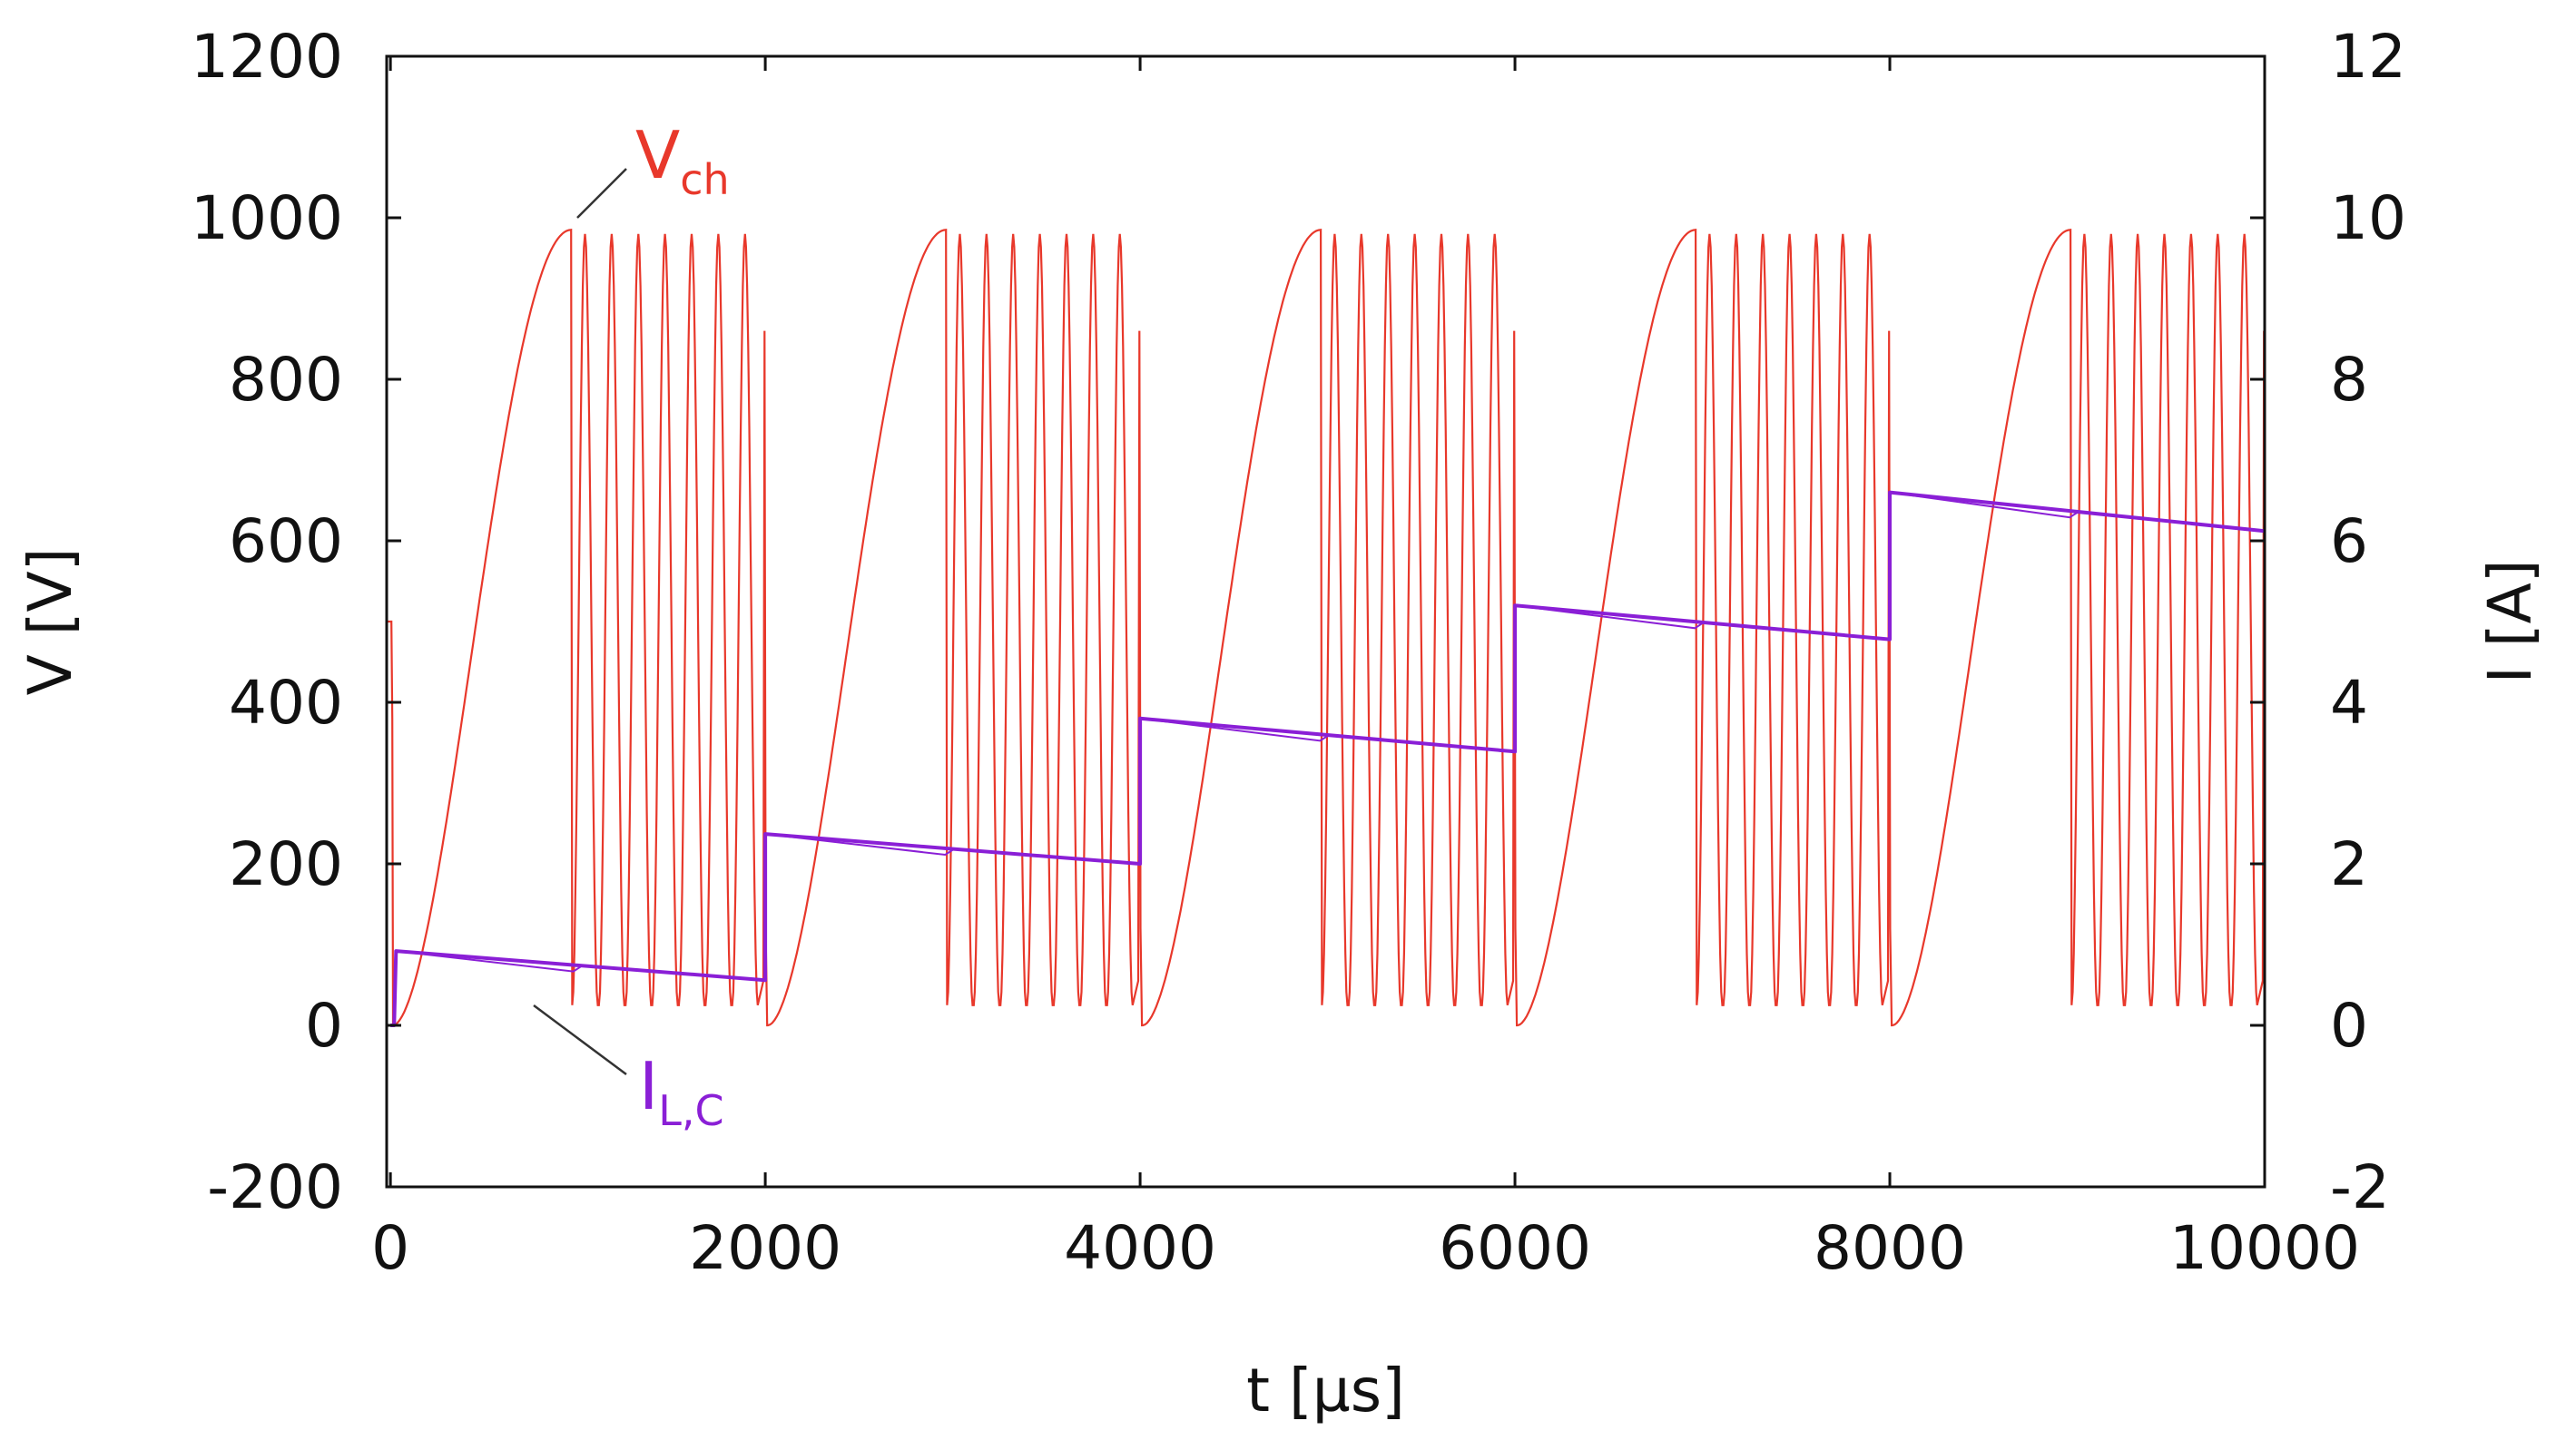 The image size is (2576, 1450). I want to click on x-tick-label: 6000, so click(1515, 1248).